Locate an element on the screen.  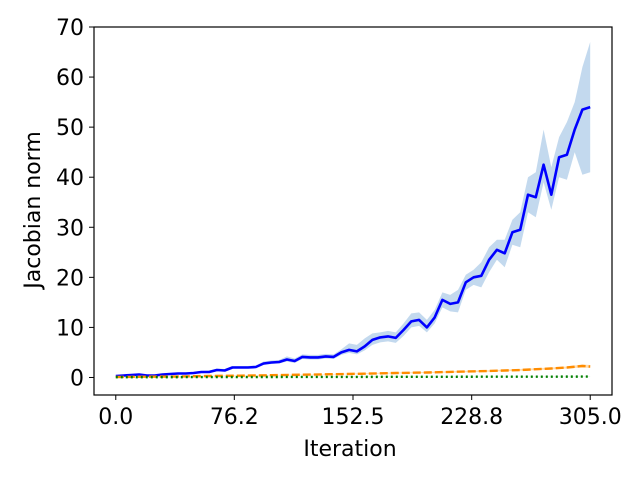
x-tick-label: 305.0 is located at coordinates (590, 417).